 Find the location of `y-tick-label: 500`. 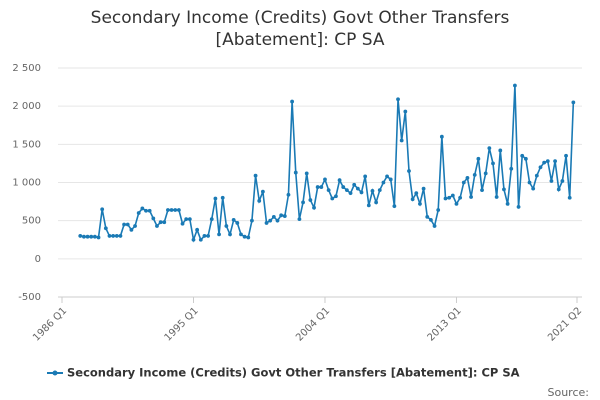

y-tick-label: 500 is located at coordinates (31, 221).